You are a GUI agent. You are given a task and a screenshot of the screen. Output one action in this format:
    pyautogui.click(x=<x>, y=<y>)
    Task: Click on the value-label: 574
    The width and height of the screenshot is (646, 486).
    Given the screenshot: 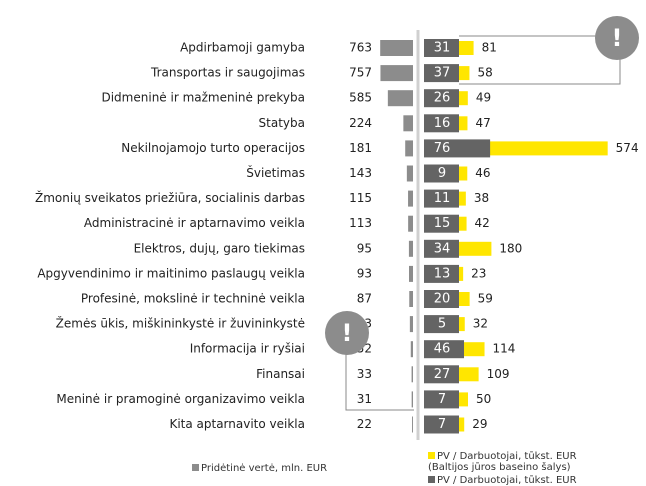 What is the action you would take?
    pyautogui.click(x=627, y=148)
    